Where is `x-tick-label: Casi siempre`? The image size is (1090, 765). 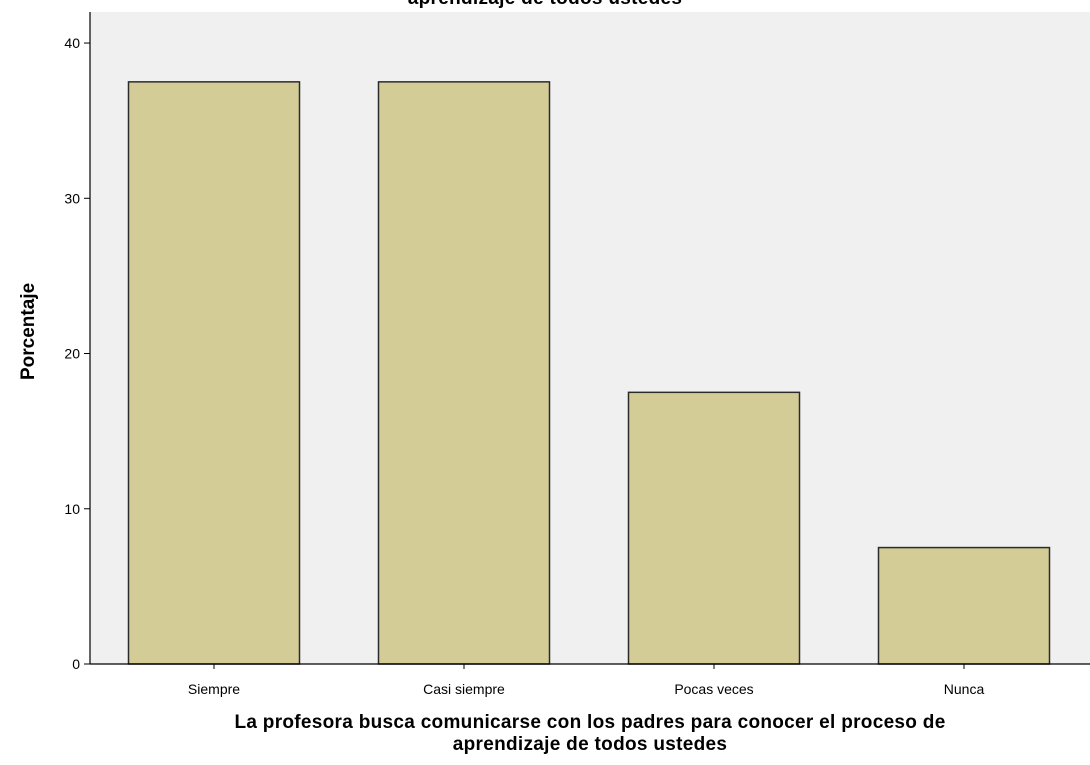 x-tick-label: Casi siempre is located at coordinates (464, 689).